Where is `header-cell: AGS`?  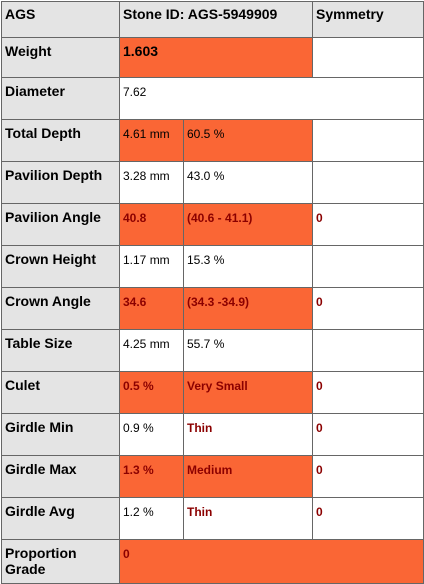
header-cell: AGS is located at coordinates (60, 19).